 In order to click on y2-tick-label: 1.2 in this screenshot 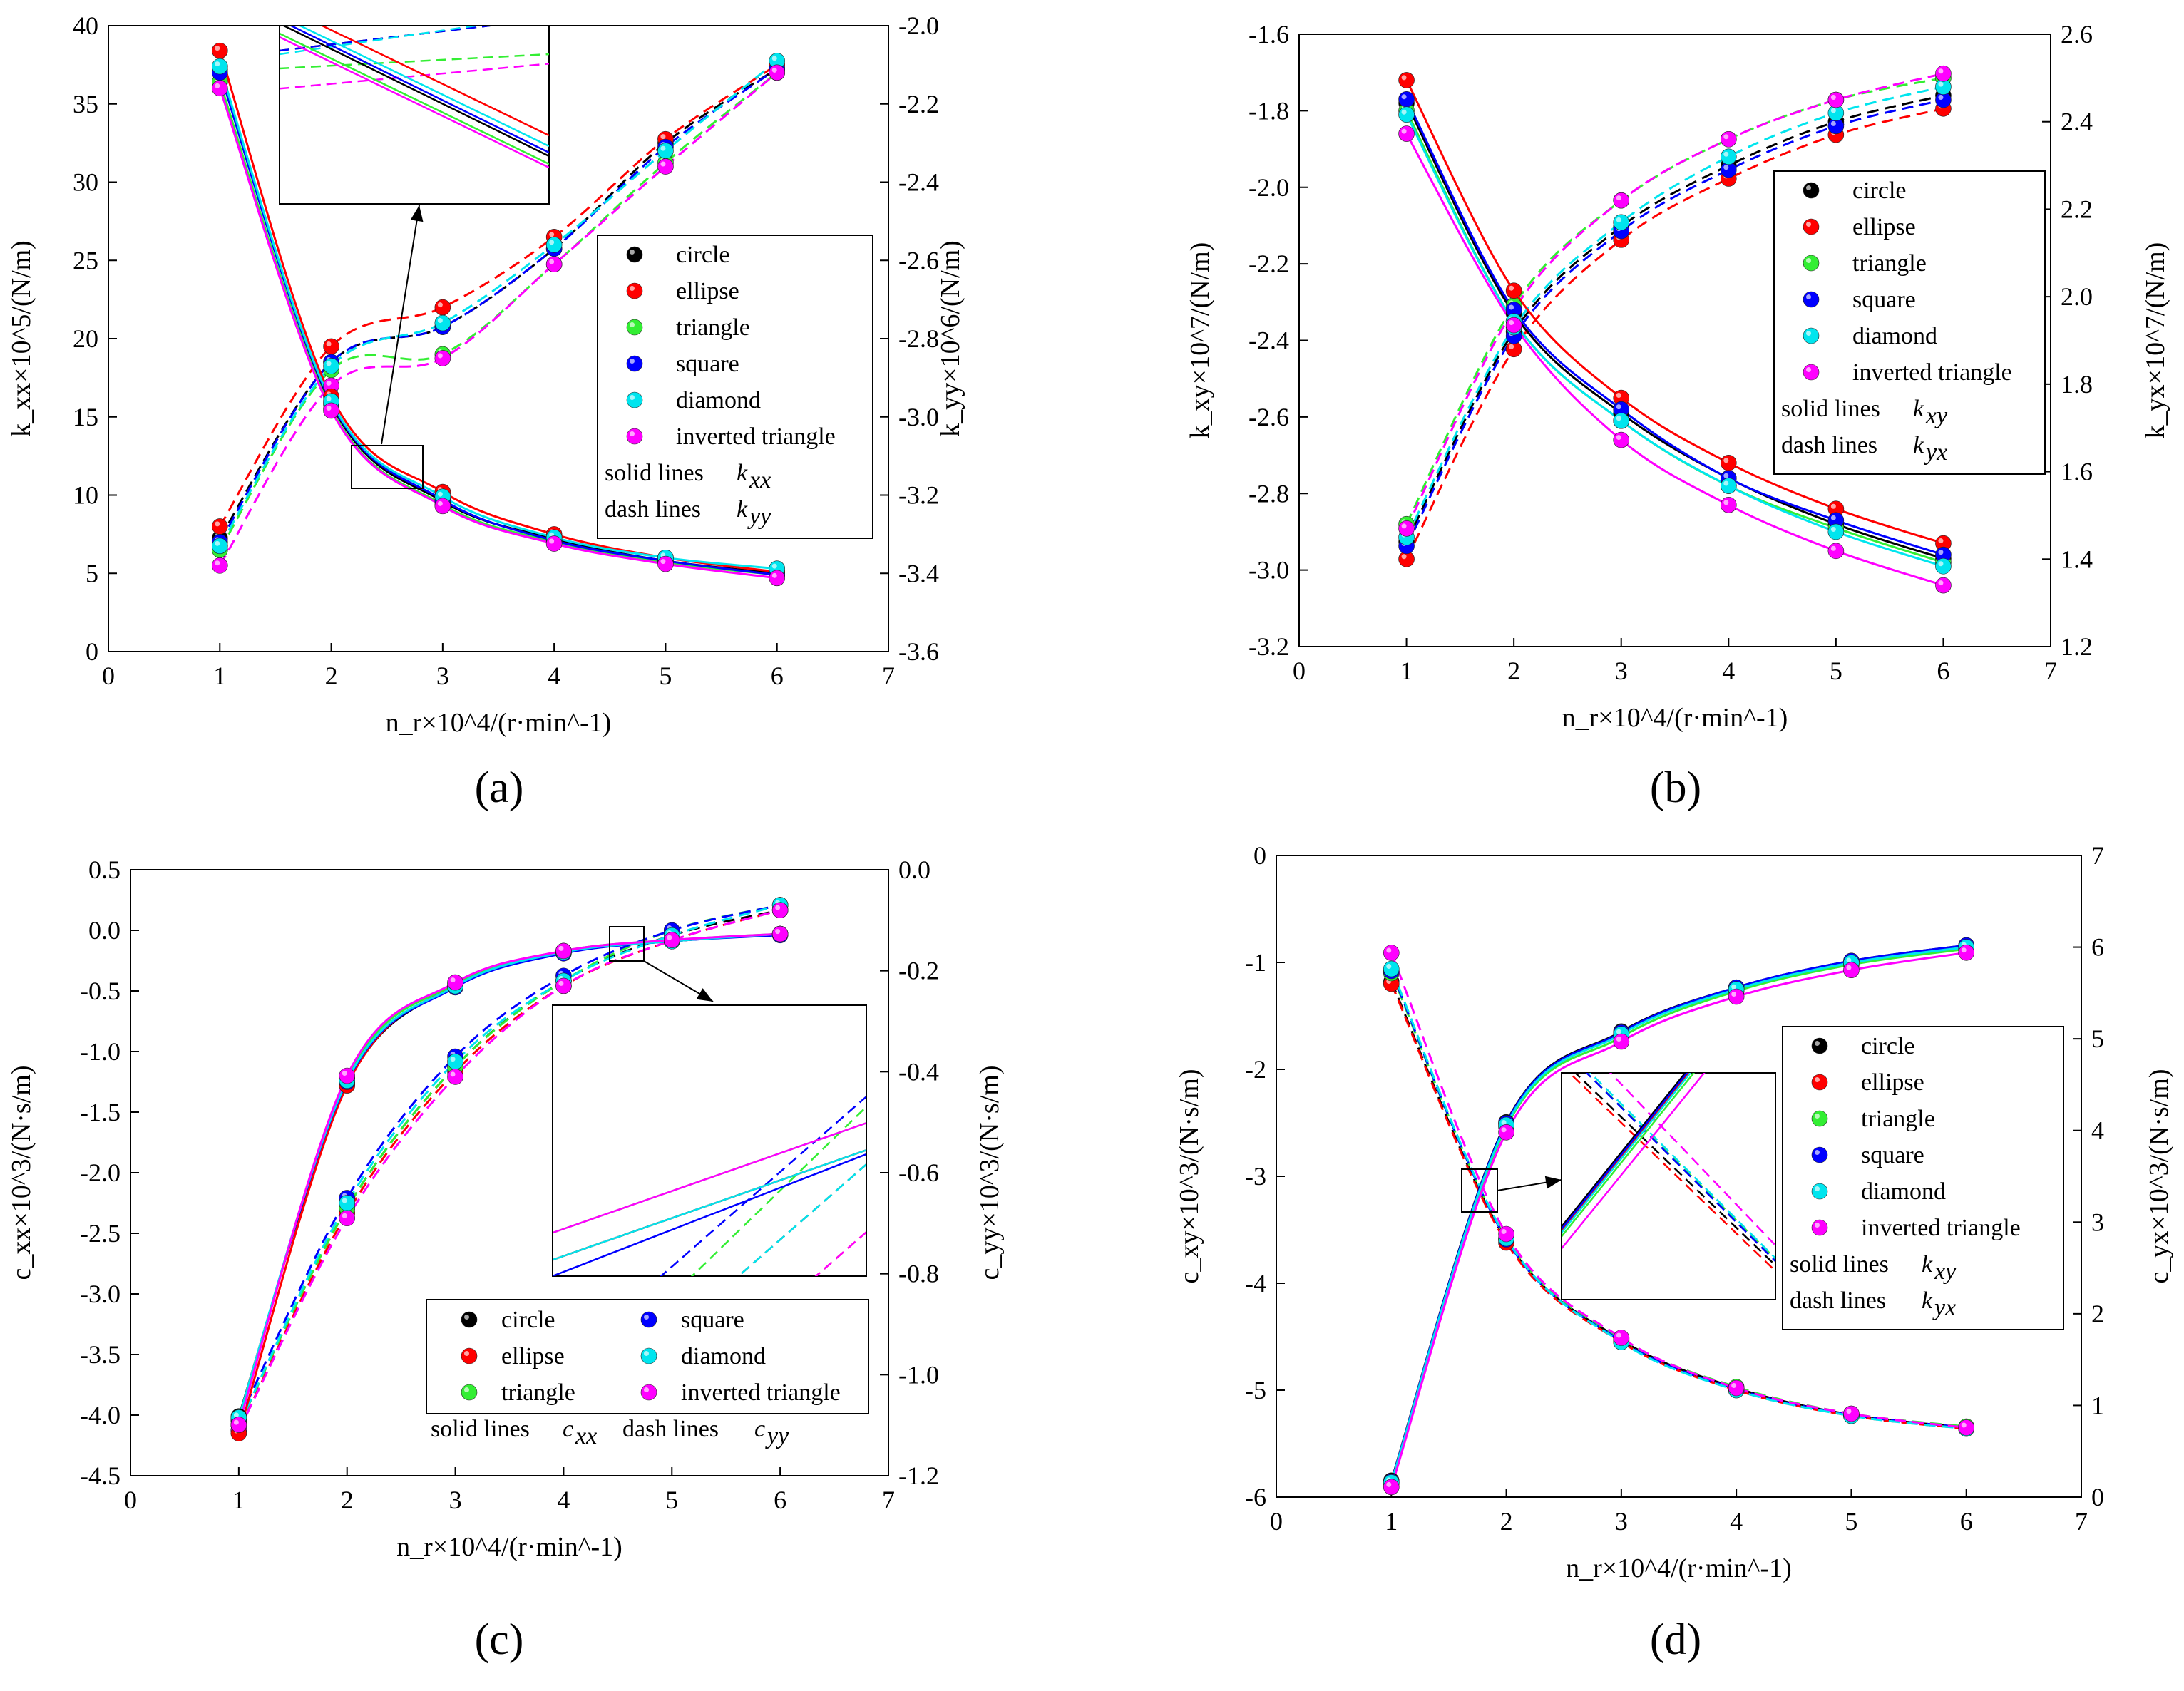, I will do `click(2077, 646)`.